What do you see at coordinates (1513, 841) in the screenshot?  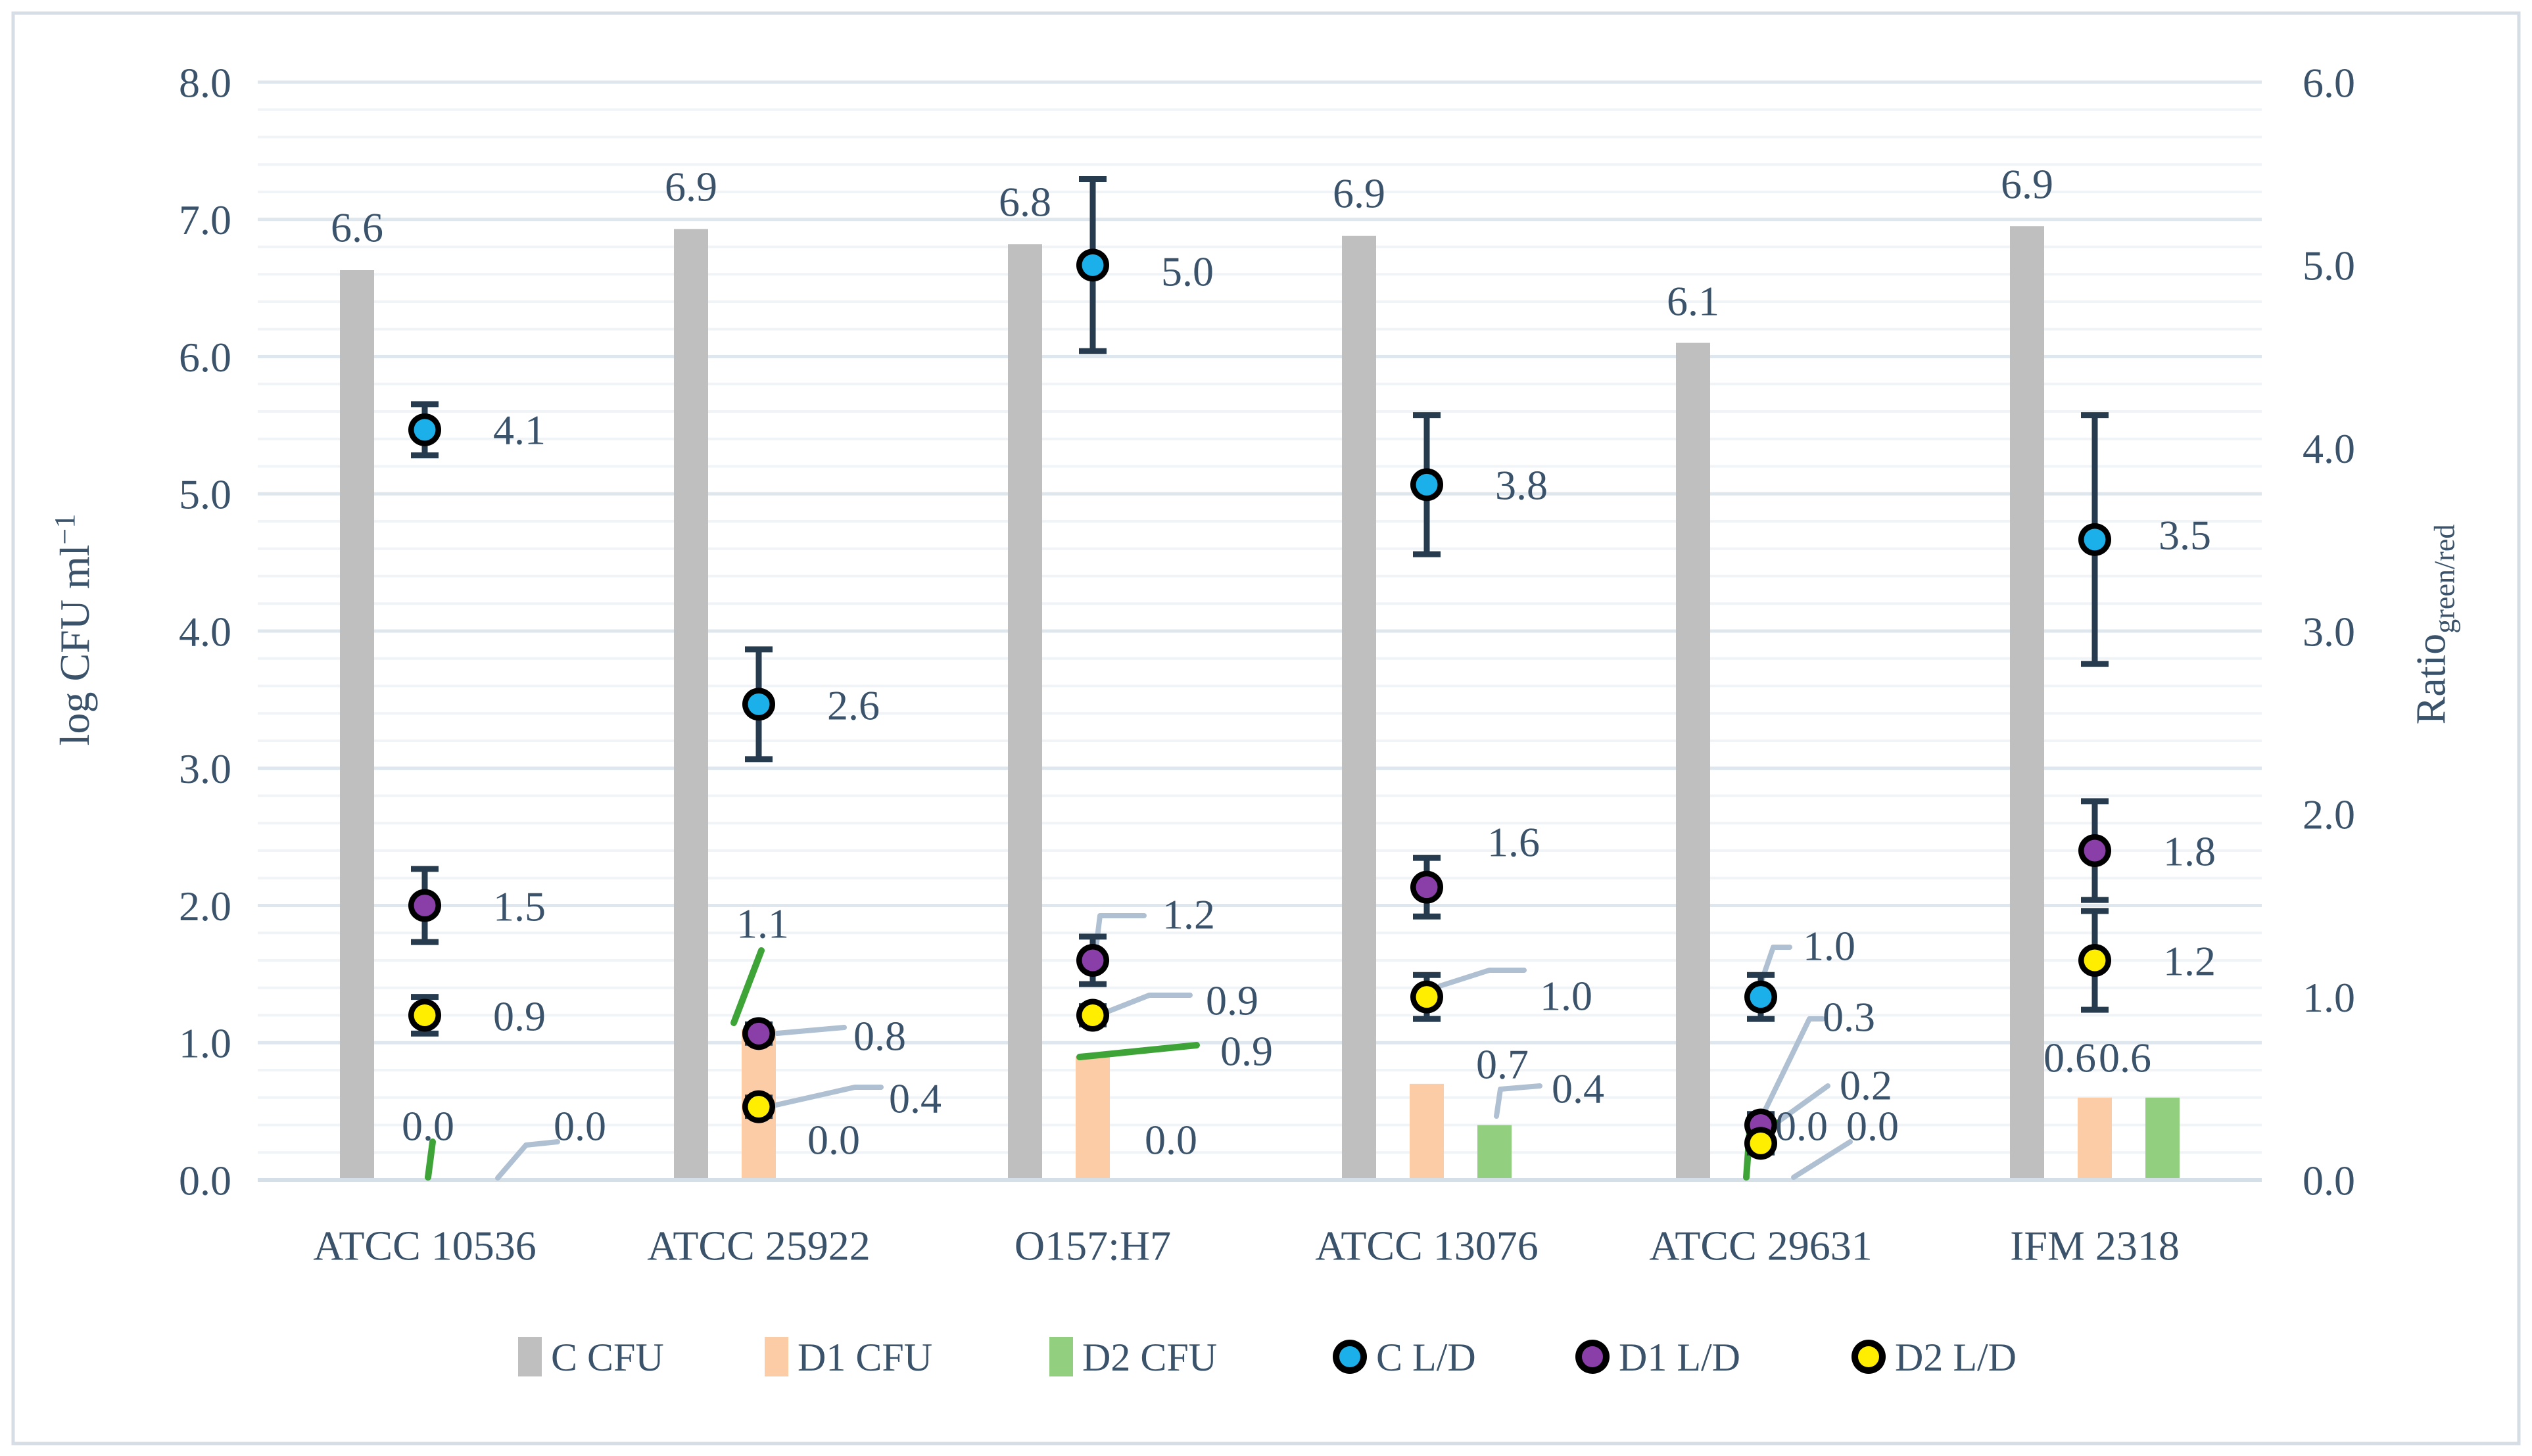 I see `data-label: 1.6` at bounding box center [1513, 841].